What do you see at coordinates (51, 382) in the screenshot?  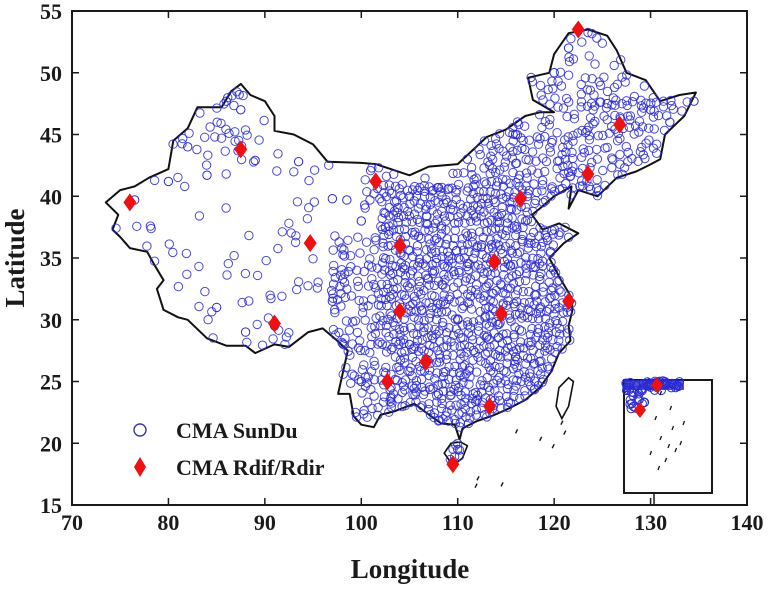 I see `y-tick-label: 25` at bounding box center [51, 382].